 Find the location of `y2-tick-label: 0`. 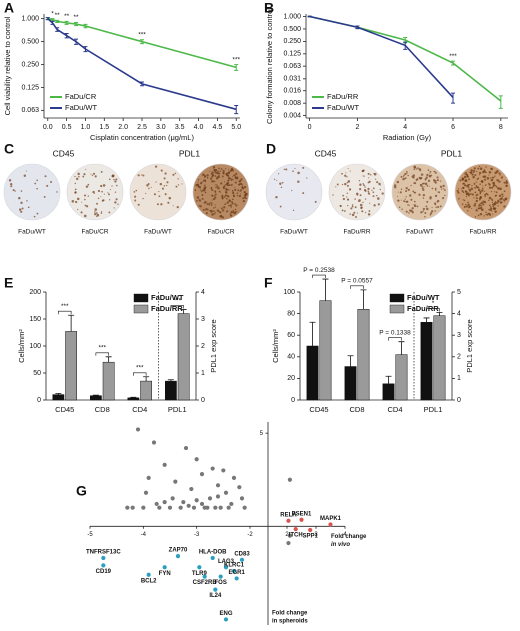

y2-tick-label: 0 is located at coordinates (203, 400).